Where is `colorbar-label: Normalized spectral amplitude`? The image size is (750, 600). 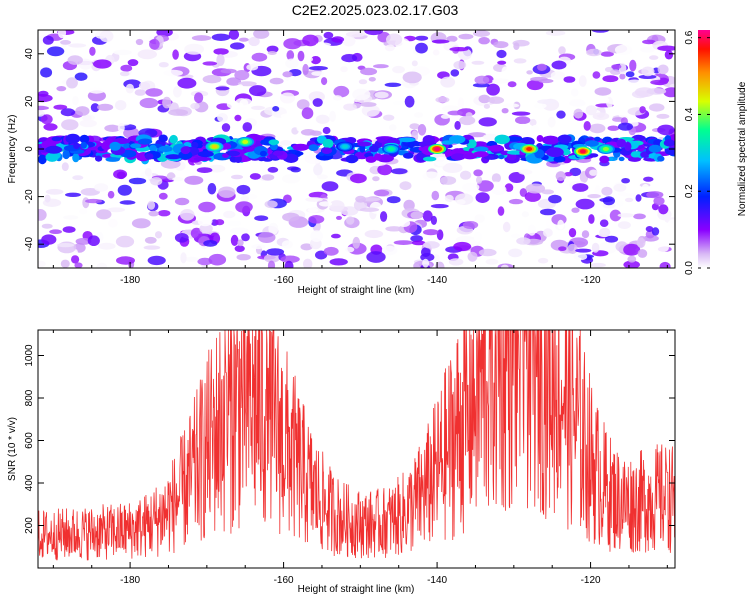
colorbar-label: Normalized spectral amplitude is located at coordinates (742, 148).